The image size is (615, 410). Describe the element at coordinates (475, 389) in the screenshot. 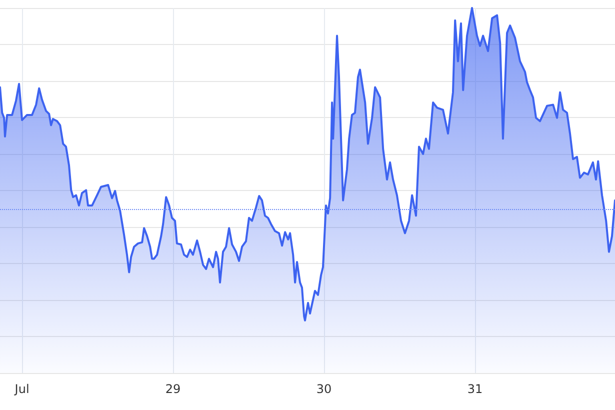

I see `x-tick-label: 31` at that location.